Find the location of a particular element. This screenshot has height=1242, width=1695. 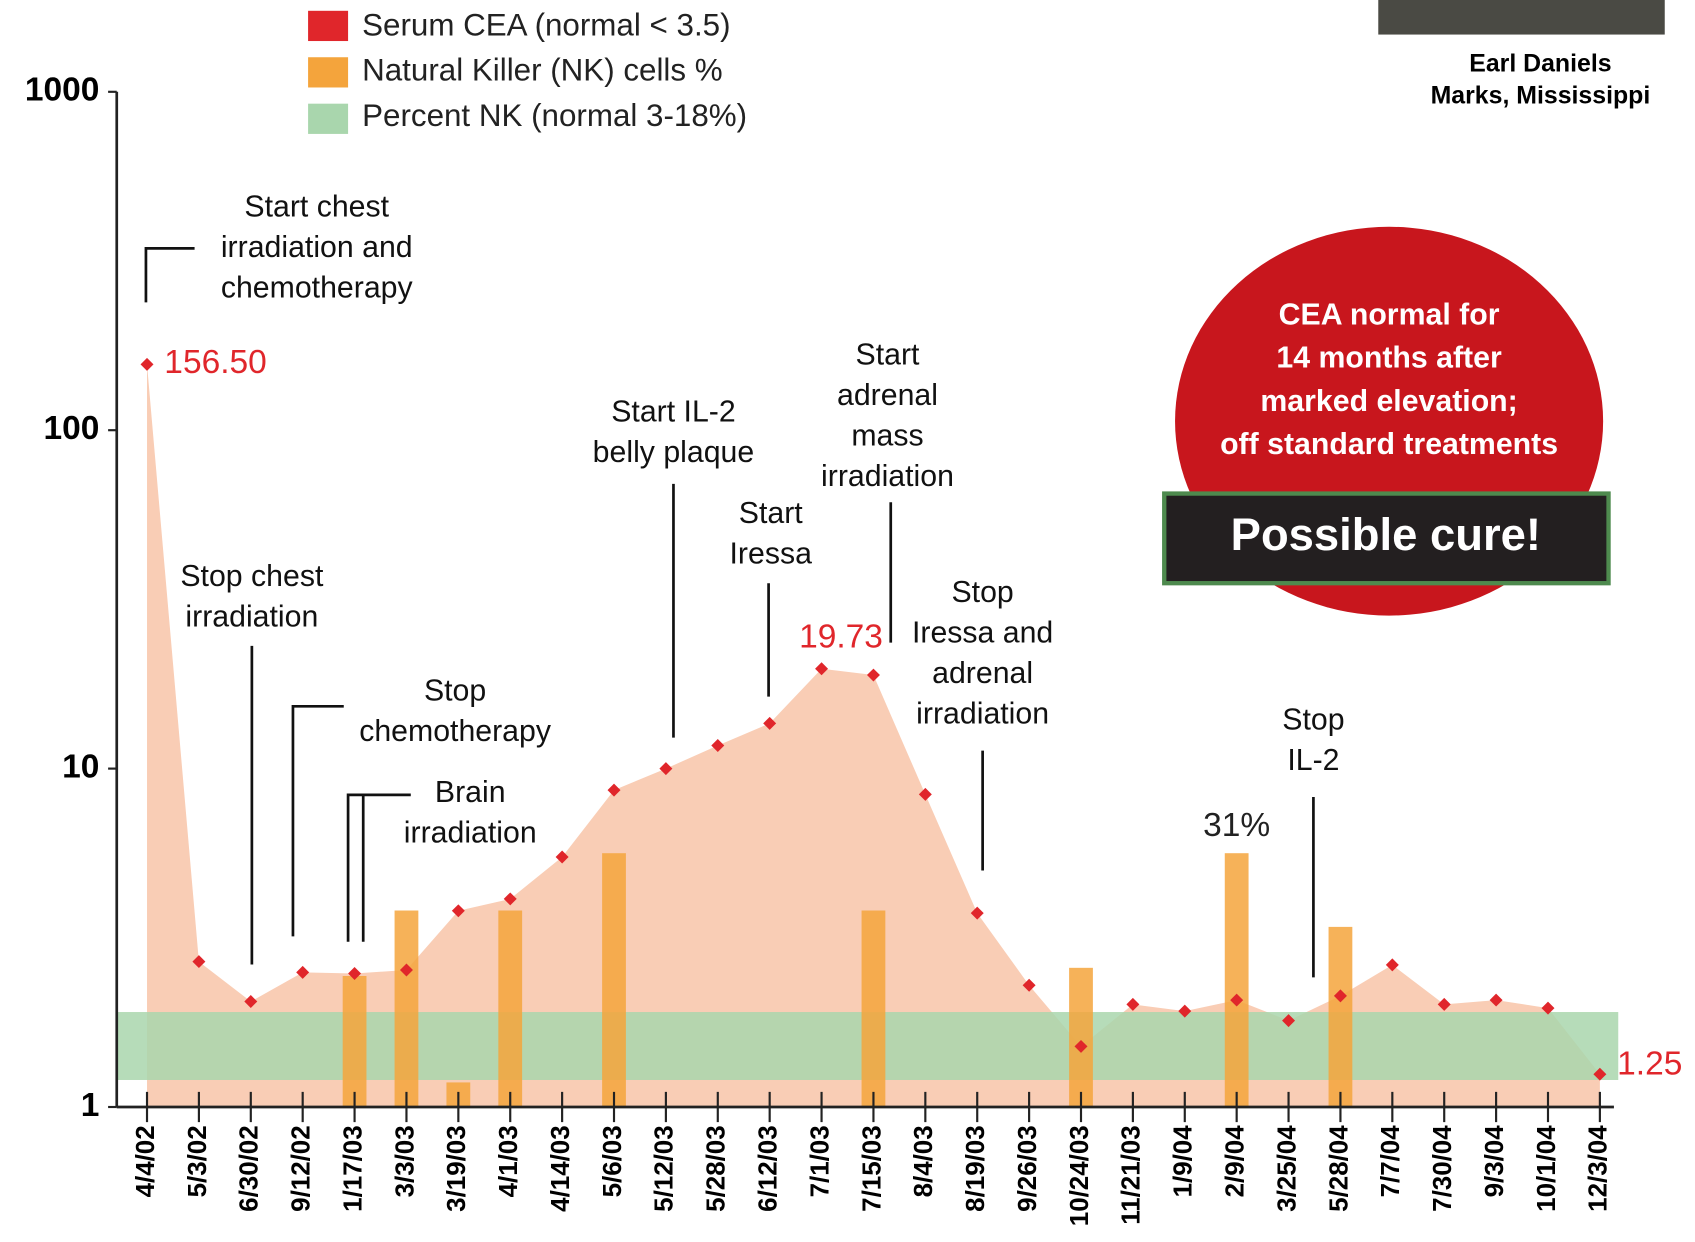

legend-label: Percent NK (normal 3-18%) is located at coordinates (554, 115).